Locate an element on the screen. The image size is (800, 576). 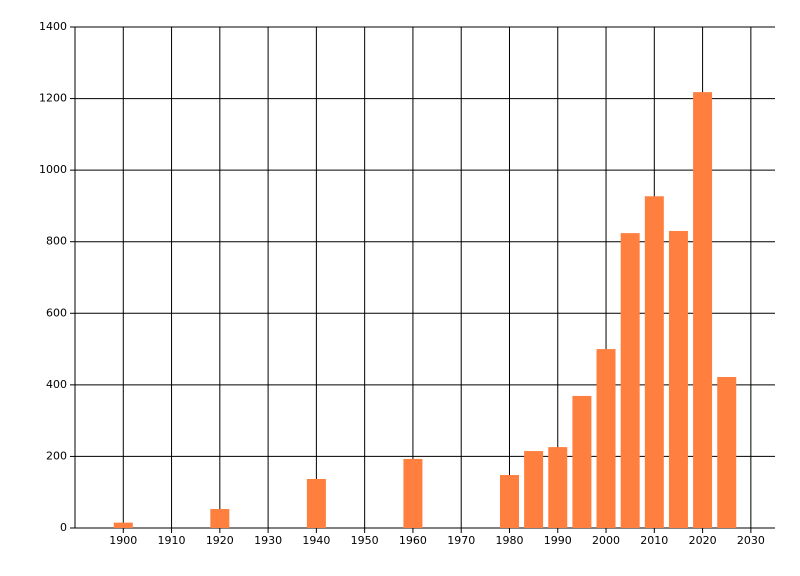
x-tick-label: 1910 is located at coordinates (172, 540).